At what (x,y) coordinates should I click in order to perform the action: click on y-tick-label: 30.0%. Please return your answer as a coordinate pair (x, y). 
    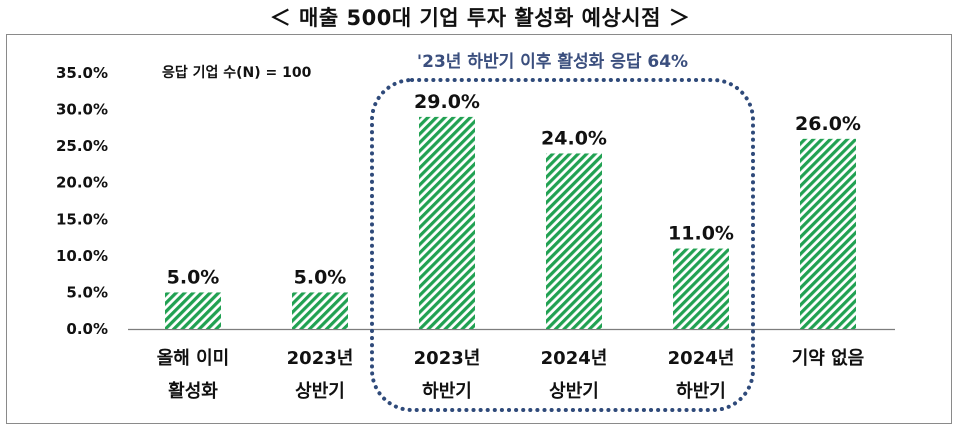
    Looking at the image, I should click on (82, 110).